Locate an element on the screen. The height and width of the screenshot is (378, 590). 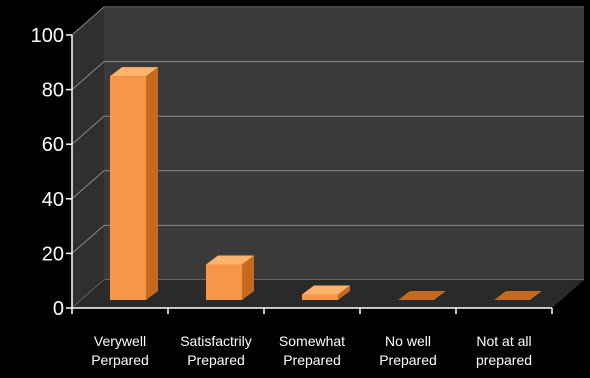
y-tick-label: 100 is located at coordinates (47, 36).